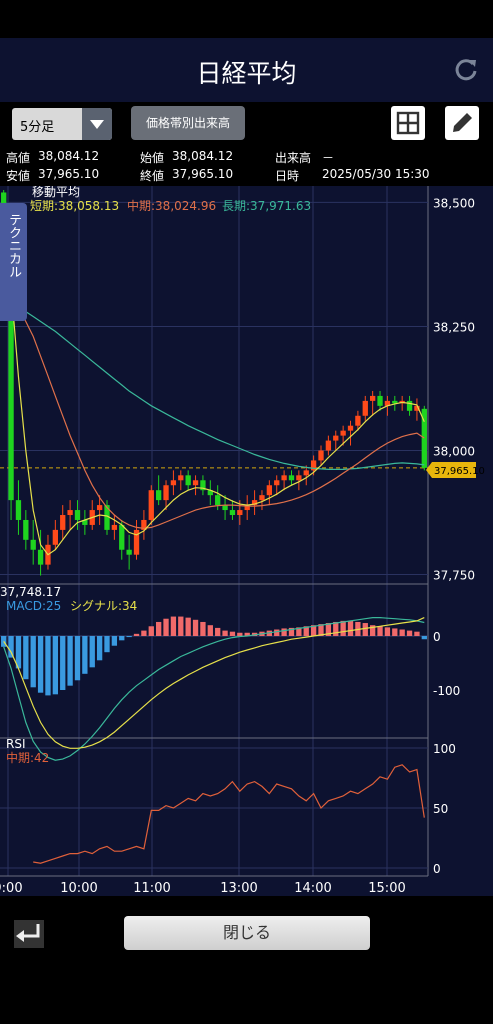  I want to click on time-label: 日時, so click(287, 176).